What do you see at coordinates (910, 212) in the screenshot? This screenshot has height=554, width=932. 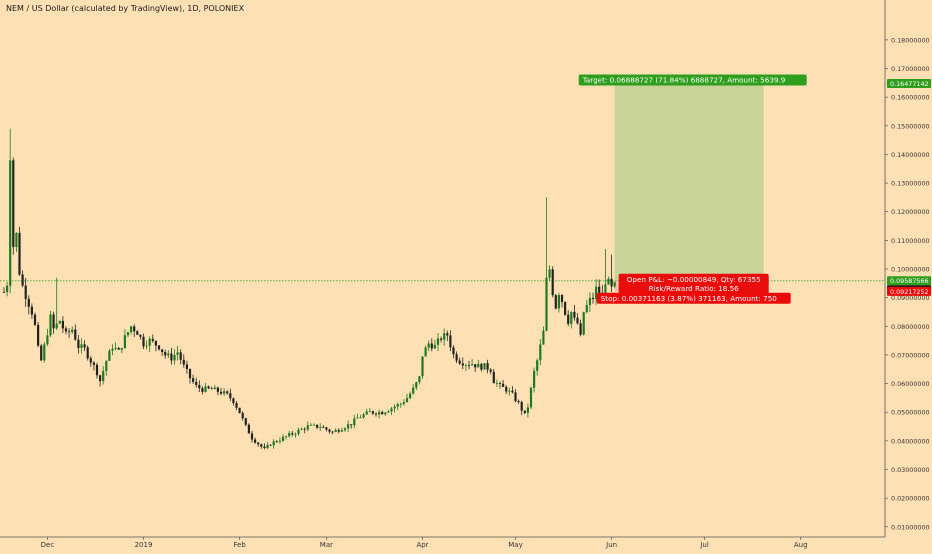 I see `price-tick-label: 0.12000000` at bounding box center [910, 212].